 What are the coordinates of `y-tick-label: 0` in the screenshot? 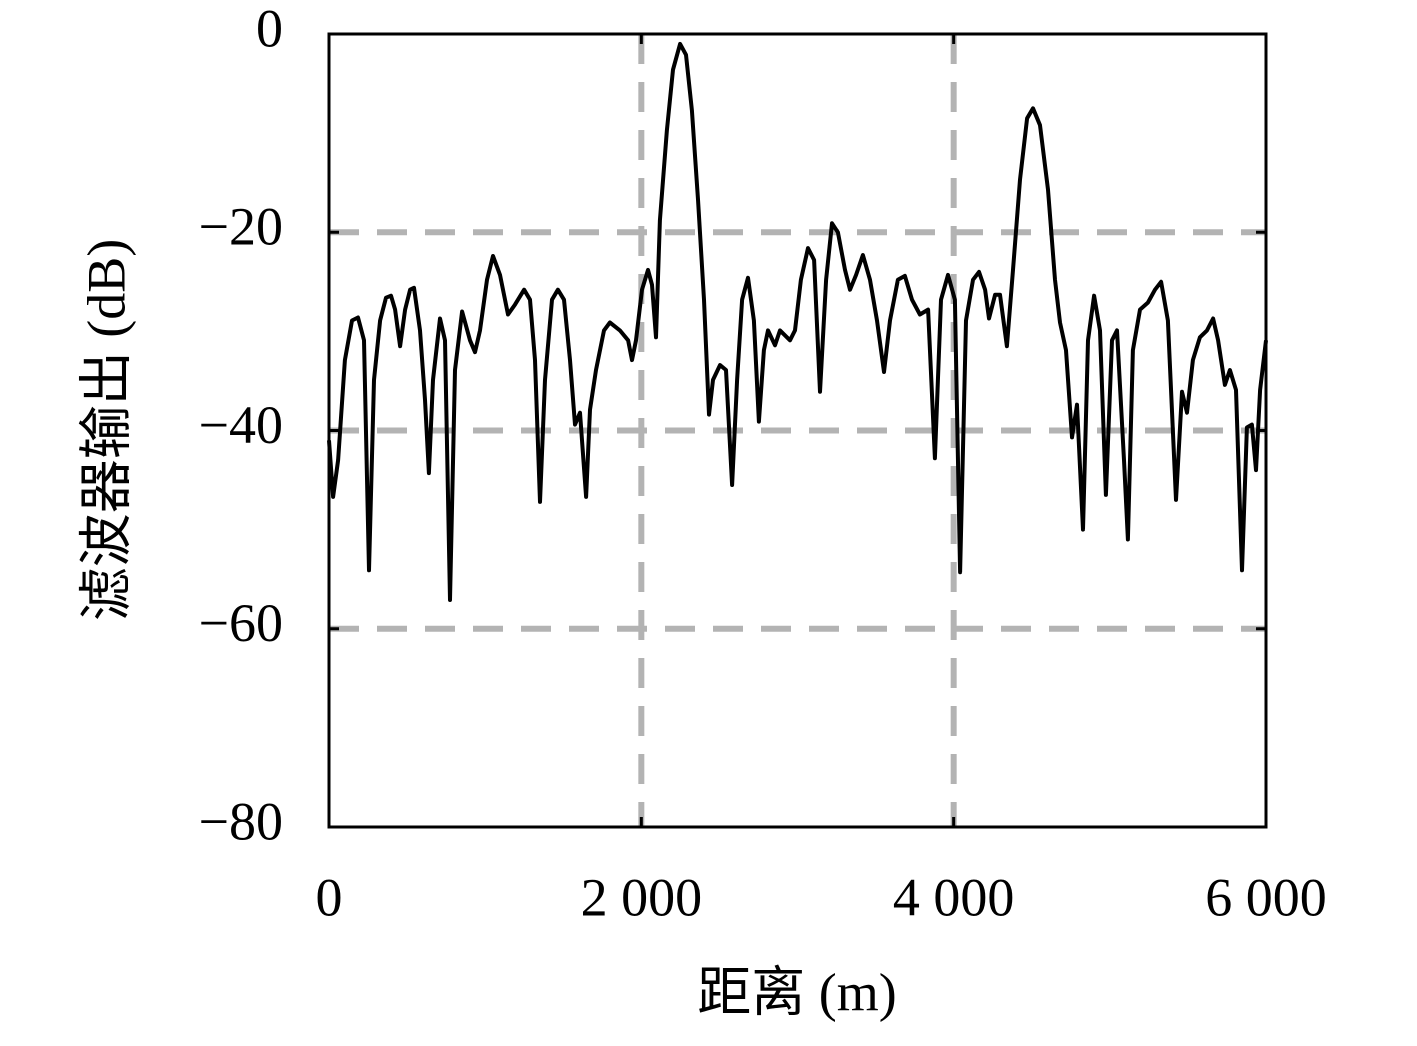 It's located at (269, 29).